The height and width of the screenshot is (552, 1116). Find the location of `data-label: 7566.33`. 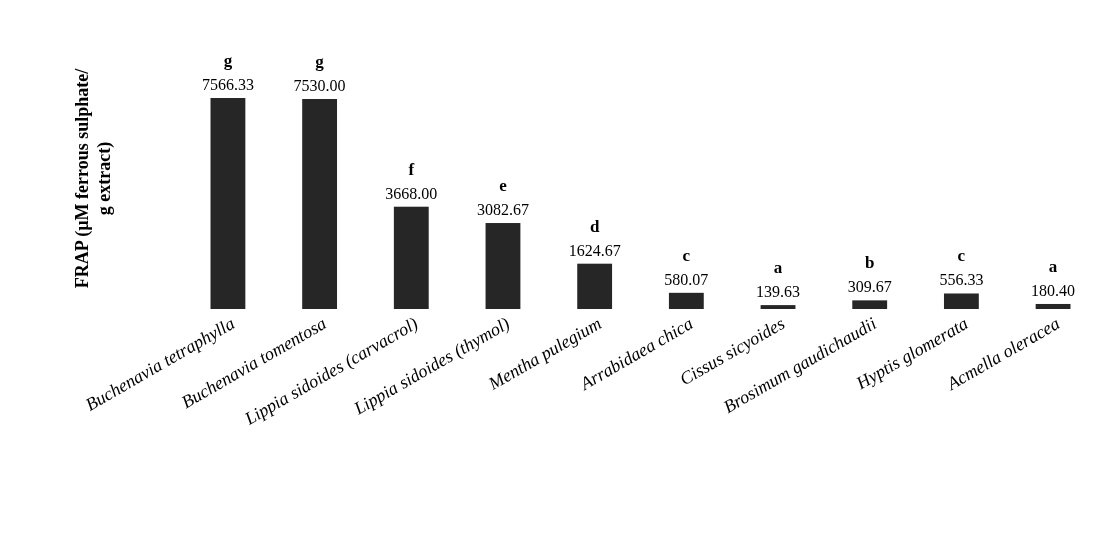

data-label: 7566.33 is located at coordinates (227, 84).